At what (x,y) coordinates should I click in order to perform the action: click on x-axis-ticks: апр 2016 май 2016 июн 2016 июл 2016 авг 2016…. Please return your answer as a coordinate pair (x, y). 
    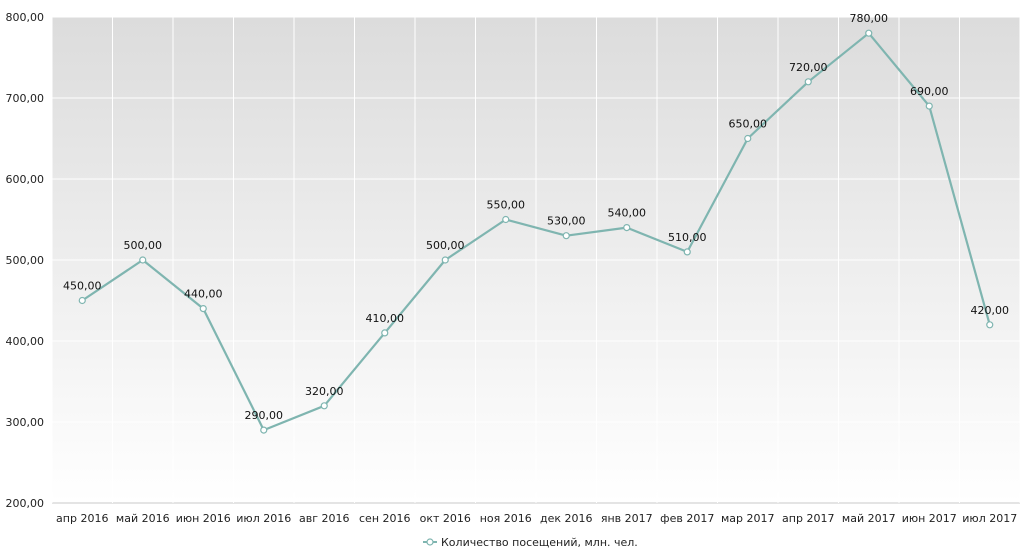
    Looking at the image, I should click on (536, 518).